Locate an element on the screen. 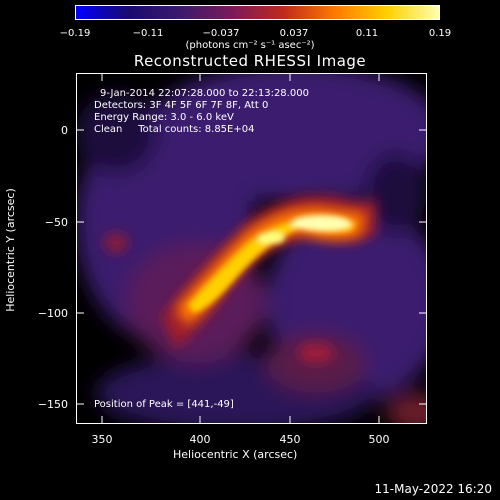  y-tick: −50 is located at coordinates (56, 222).